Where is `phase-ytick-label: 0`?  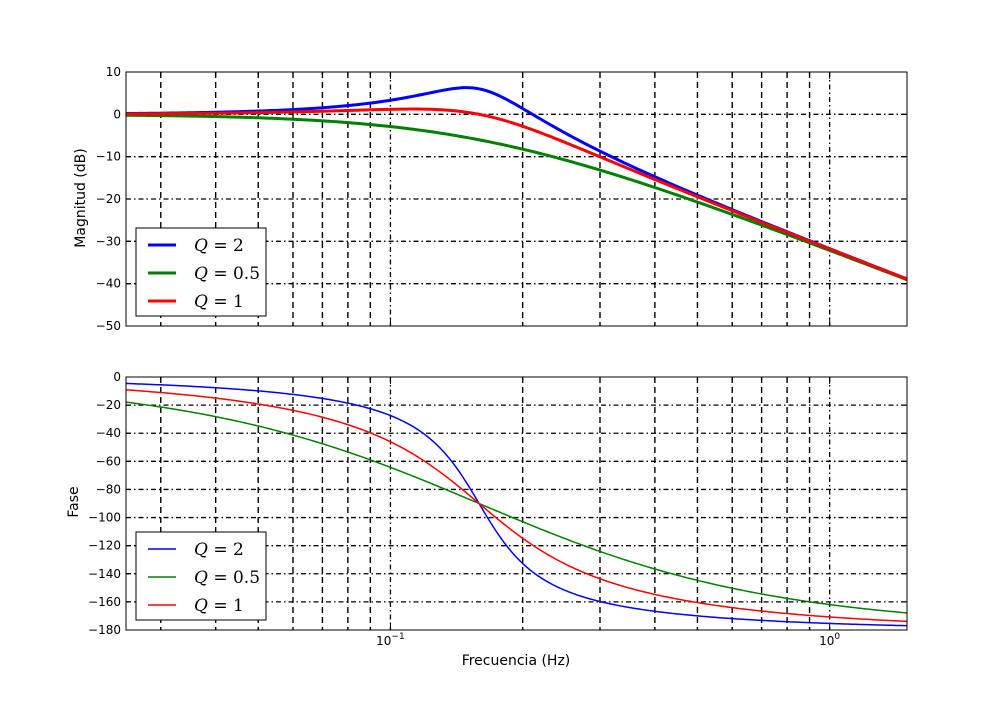 phase-ytick-label: 0 is located at coordinates (117, 377).